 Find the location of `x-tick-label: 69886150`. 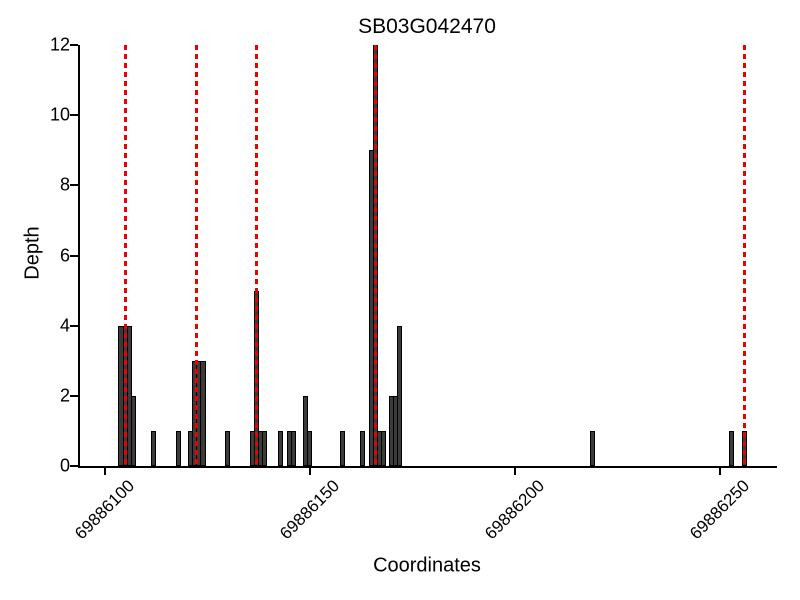

x-tick-label: 69886150 is located at coordinates (309, 510).